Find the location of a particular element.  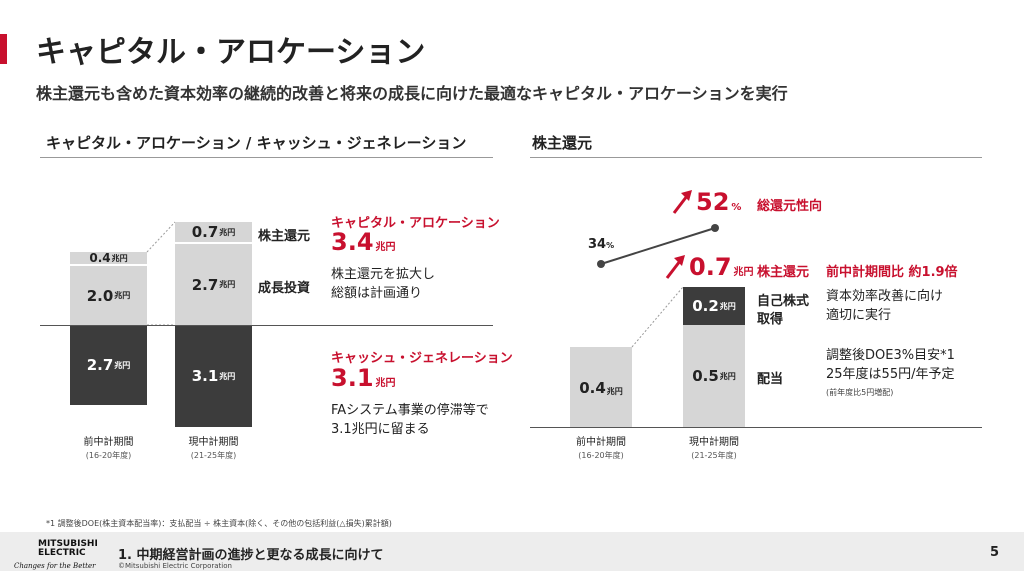

right-section-rule is located at coordinates (756, 157).